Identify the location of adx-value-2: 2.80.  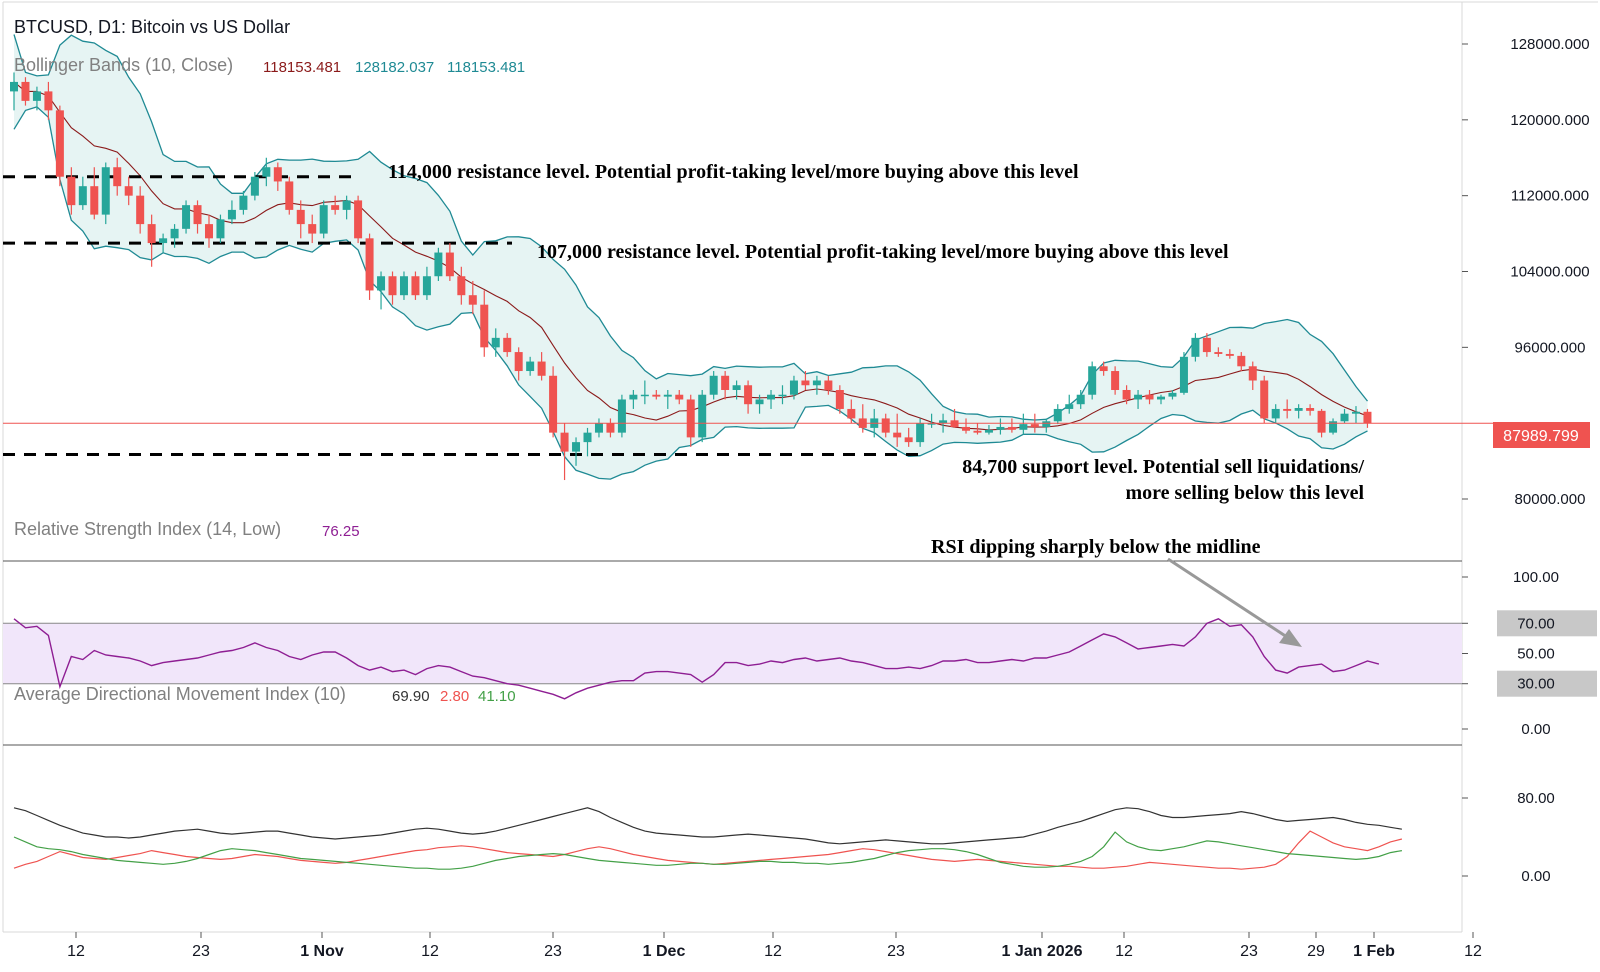
(454, 696).